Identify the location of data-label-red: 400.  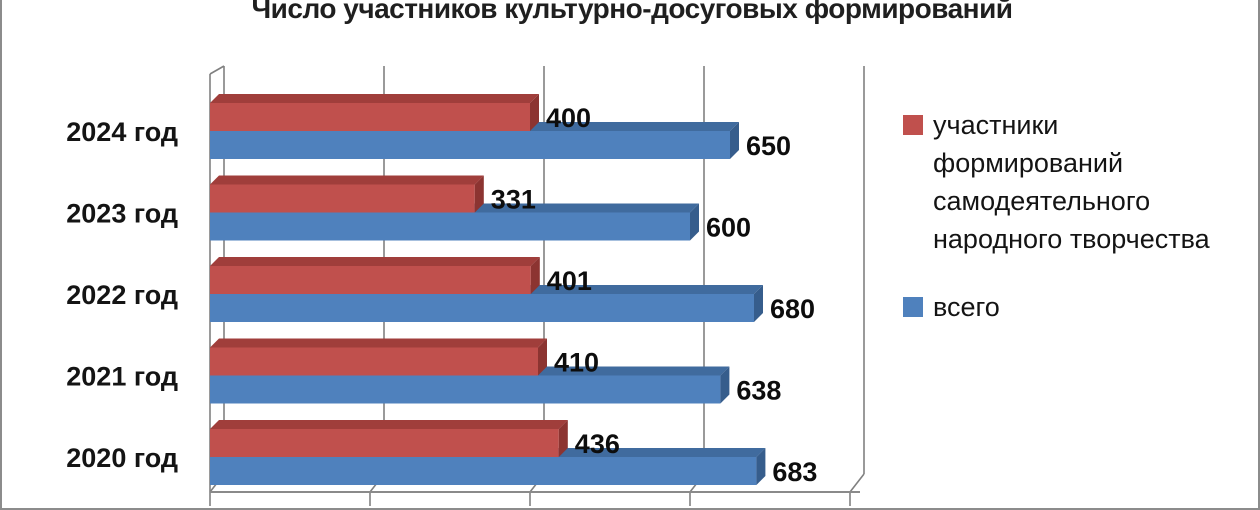
(568, 118).